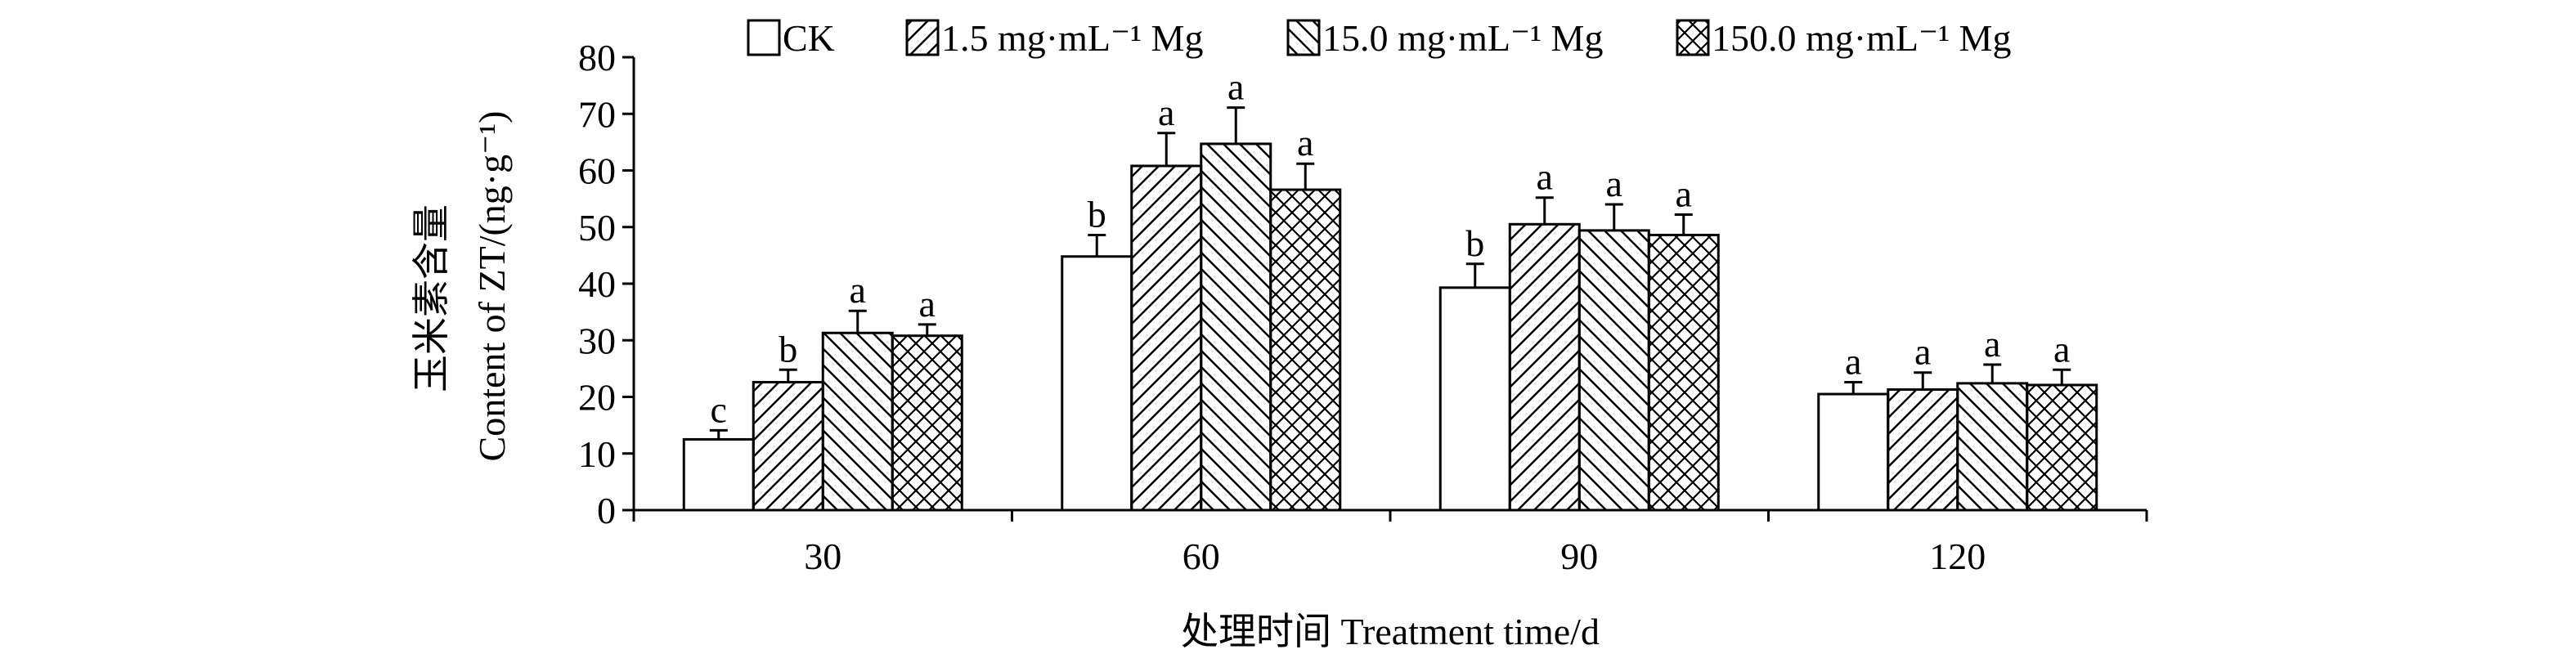  I want to click on y-tick-label: 0, so click(606, 511).